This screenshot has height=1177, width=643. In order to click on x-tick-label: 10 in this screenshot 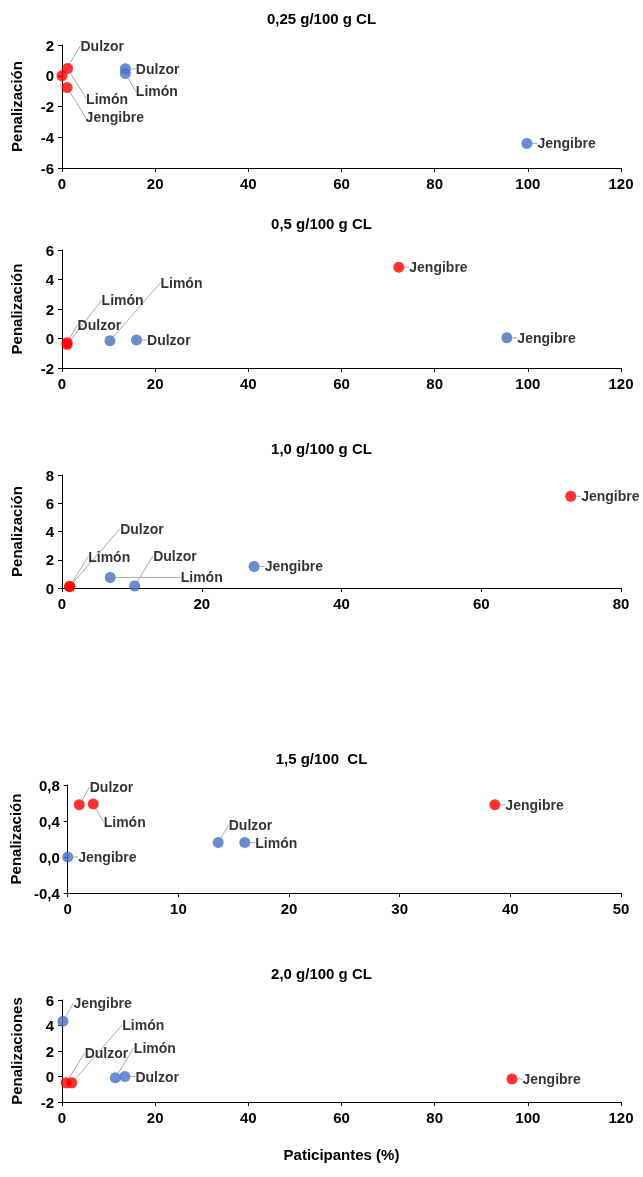, I will do `click(178, 908)`.